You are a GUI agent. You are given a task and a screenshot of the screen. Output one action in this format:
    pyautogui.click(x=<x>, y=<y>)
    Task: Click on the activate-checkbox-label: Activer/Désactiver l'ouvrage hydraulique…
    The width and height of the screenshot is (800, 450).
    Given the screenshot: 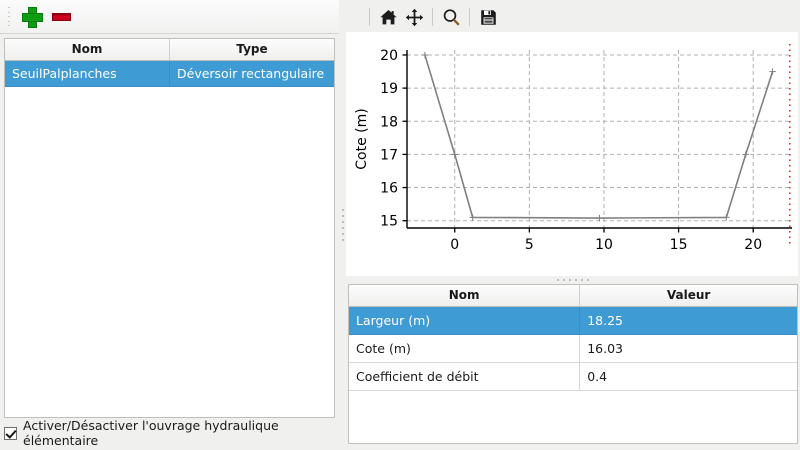 What is the action you would take?
    pyautogui.click(x=151, y=433)
    